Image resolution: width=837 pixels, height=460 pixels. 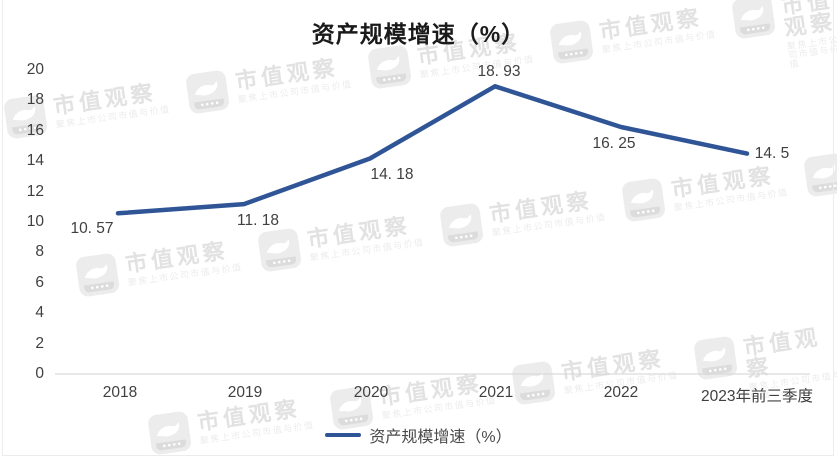 I want to click on y-axis-tick-label: 20, so click(x=35, y=69).